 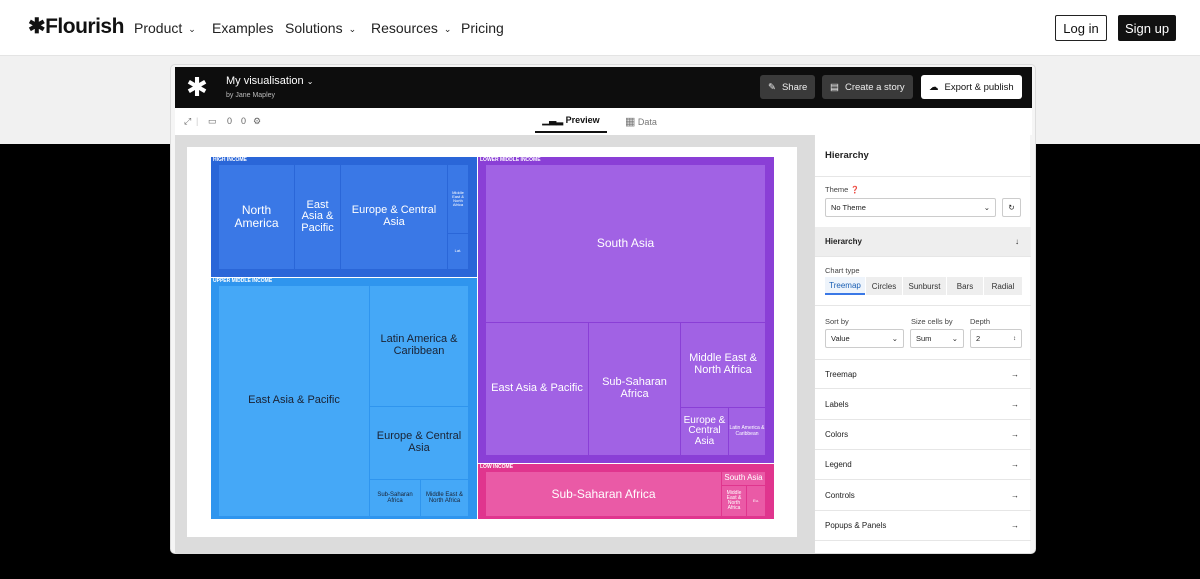 What do you see at coordinates (510, 160) in the screenshot?
I see `group-label: LOWER MIDDLE INCOME` at bounding box center [510, 160].